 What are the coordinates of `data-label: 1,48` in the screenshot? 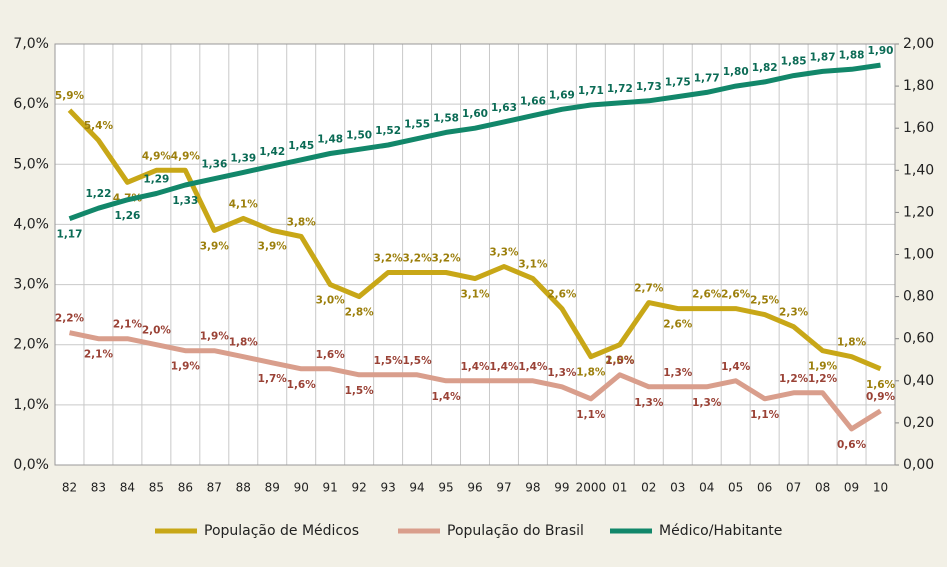 It's located at (330, 139).